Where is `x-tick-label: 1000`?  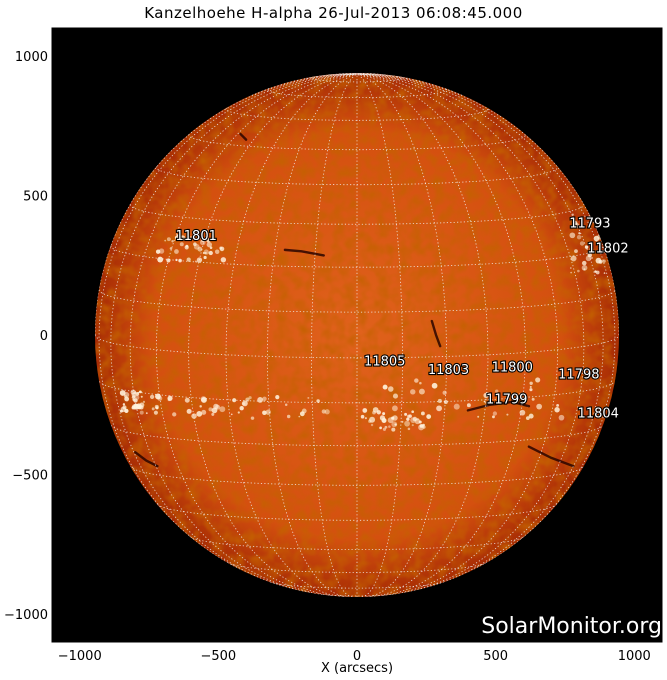
x-tick-label: 1000 is located at coordinates (634, 656).